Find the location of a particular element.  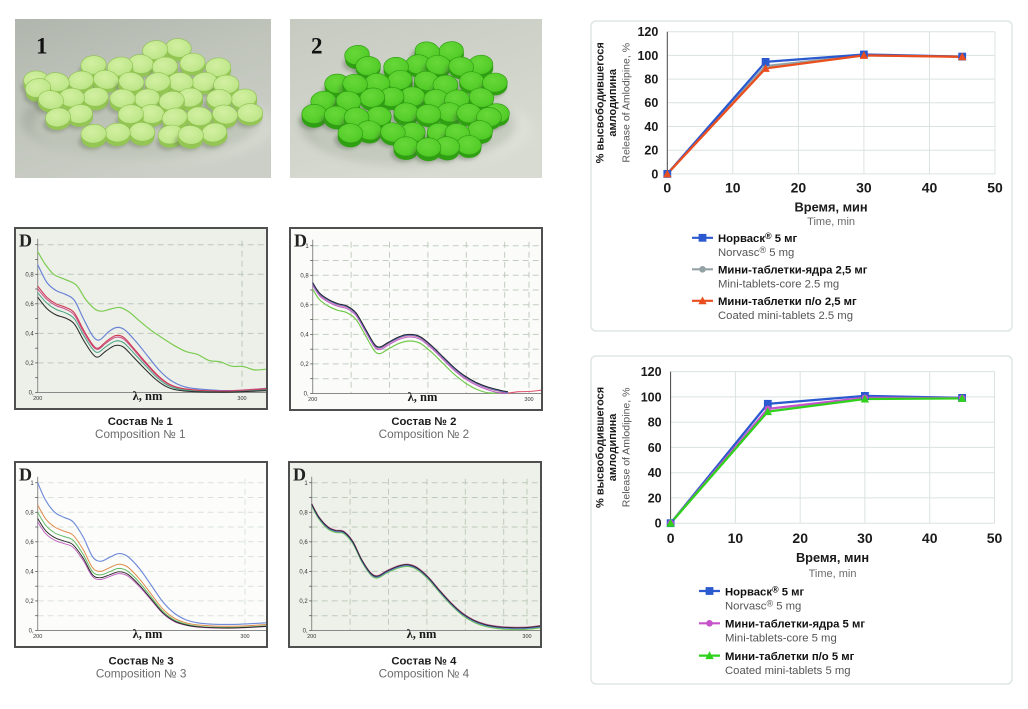

svg-text: Состав № 1 is located at coordinates (140, 422).